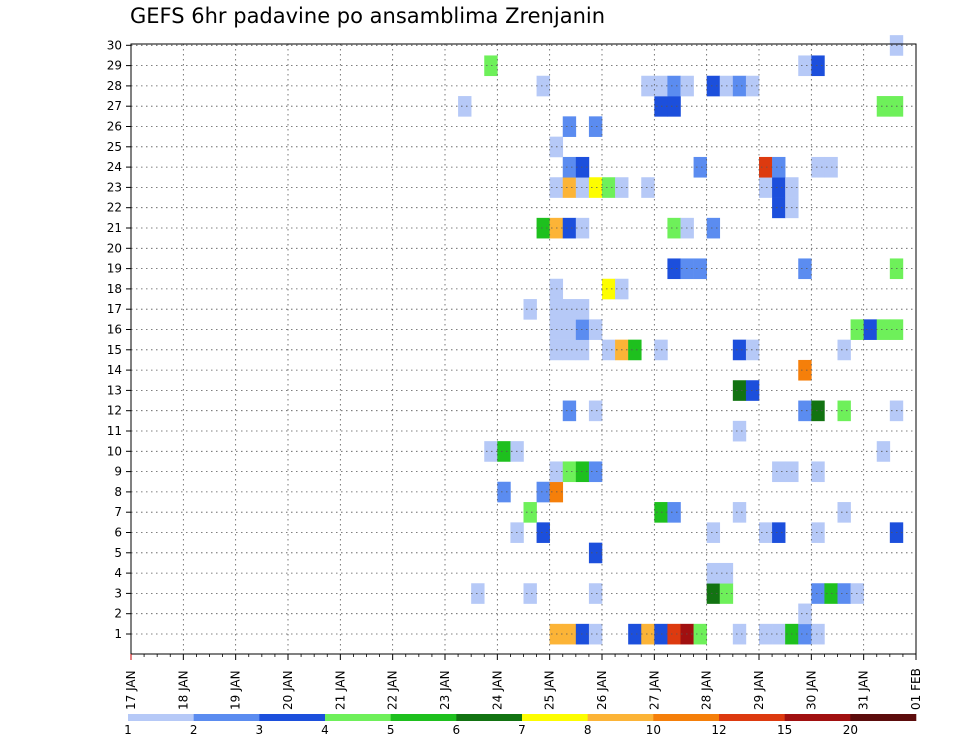 This screenshot has height=742, width=960. Describe the element at coordinates (194, 730) in the screenshot. I see `colorbar-label: 2` at that location.